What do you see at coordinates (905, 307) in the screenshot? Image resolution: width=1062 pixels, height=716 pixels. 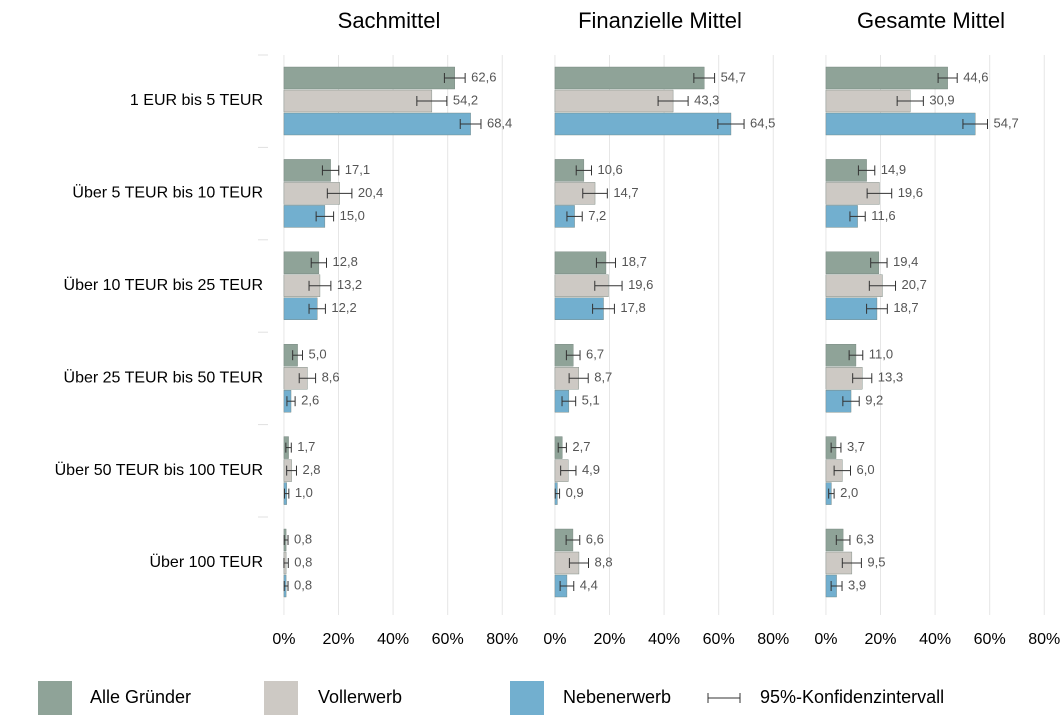 I see `value-label: 18,7` at bounding box center [905, 307].